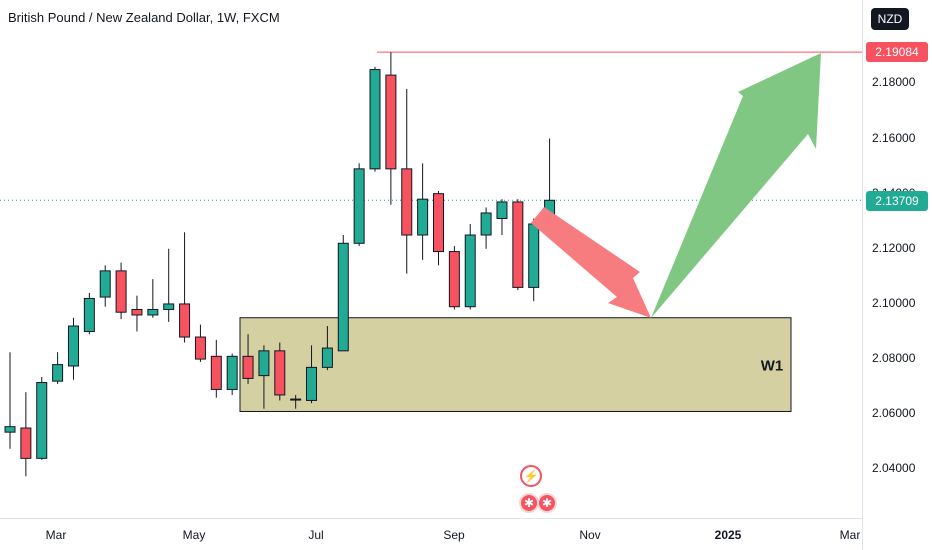 This screenshot has width=932, height=550. I want to click on y-tick-label: 2.04000, so click(894, 468).